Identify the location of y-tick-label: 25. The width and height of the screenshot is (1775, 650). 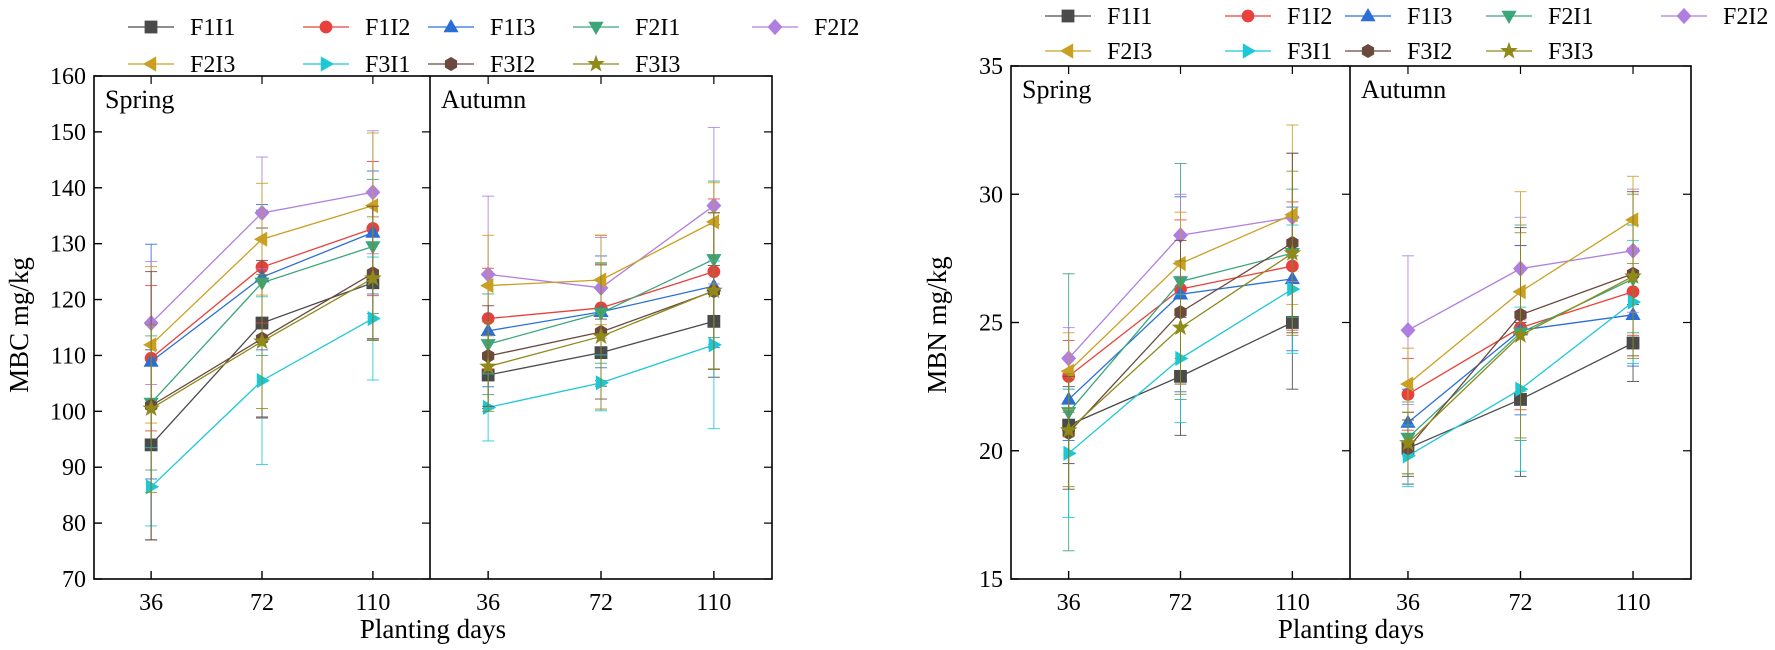
(991, 324).